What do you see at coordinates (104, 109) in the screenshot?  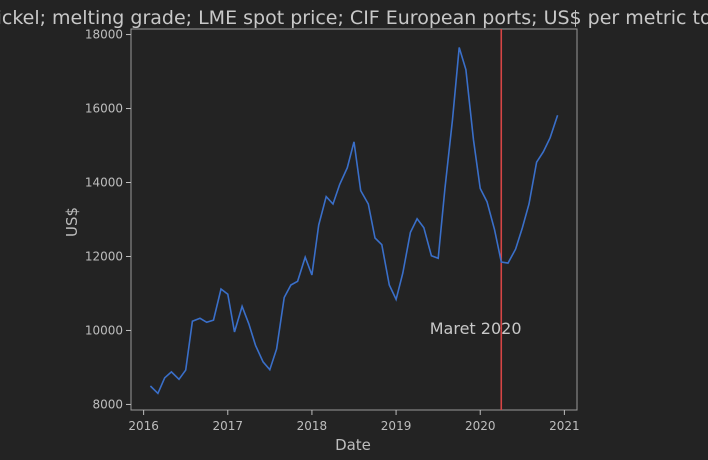 I see `y-tick-label: 16000` at bounding box center [104, 109].